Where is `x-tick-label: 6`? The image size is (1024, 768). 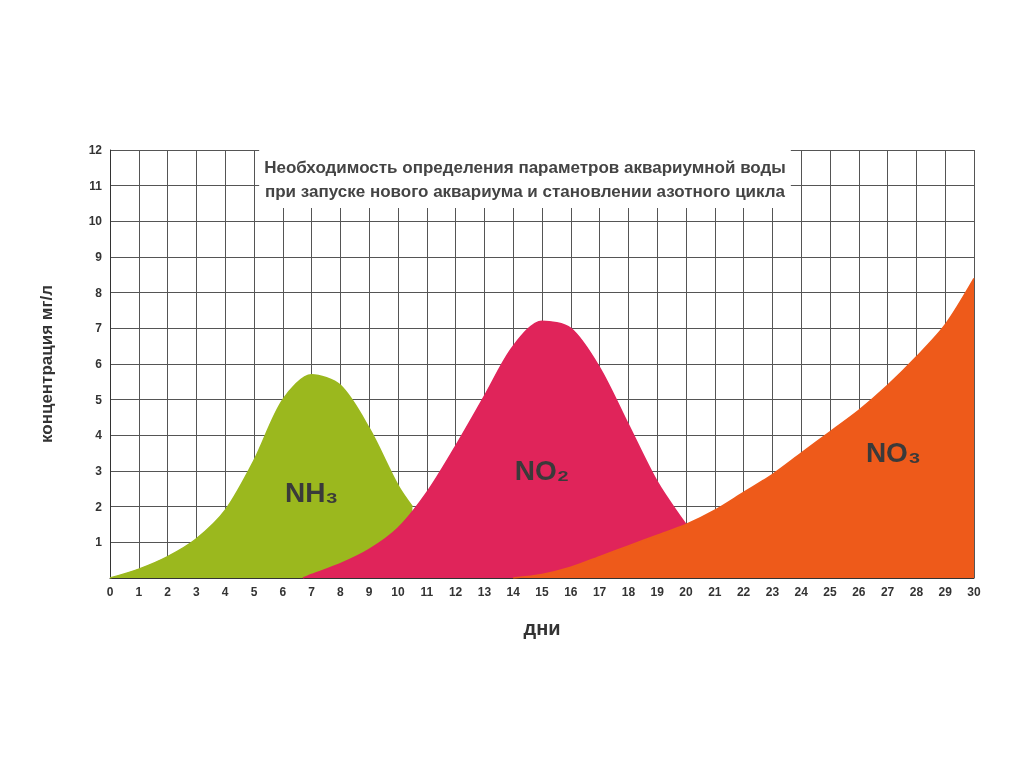 x-tick-label: 6 is located at coordinates (283, 592).